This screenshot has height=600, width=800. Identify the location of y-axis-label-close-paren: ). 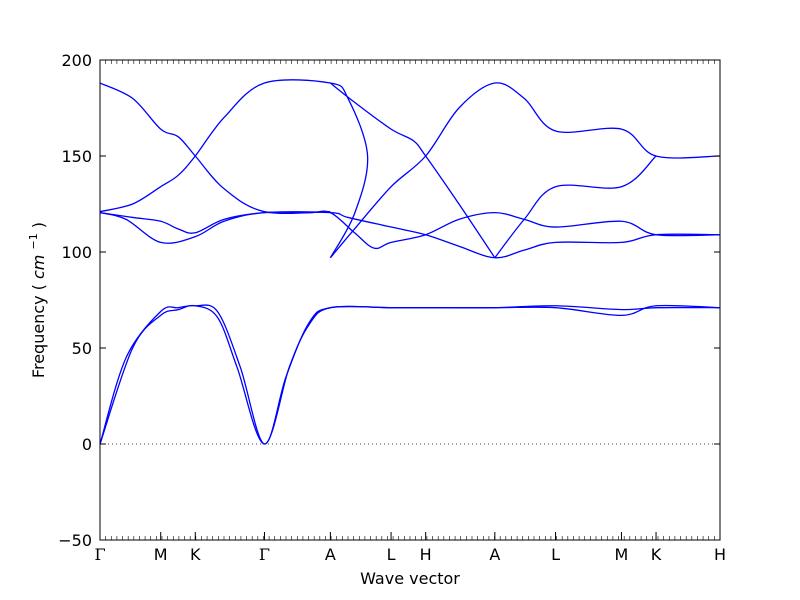
(38, 225).